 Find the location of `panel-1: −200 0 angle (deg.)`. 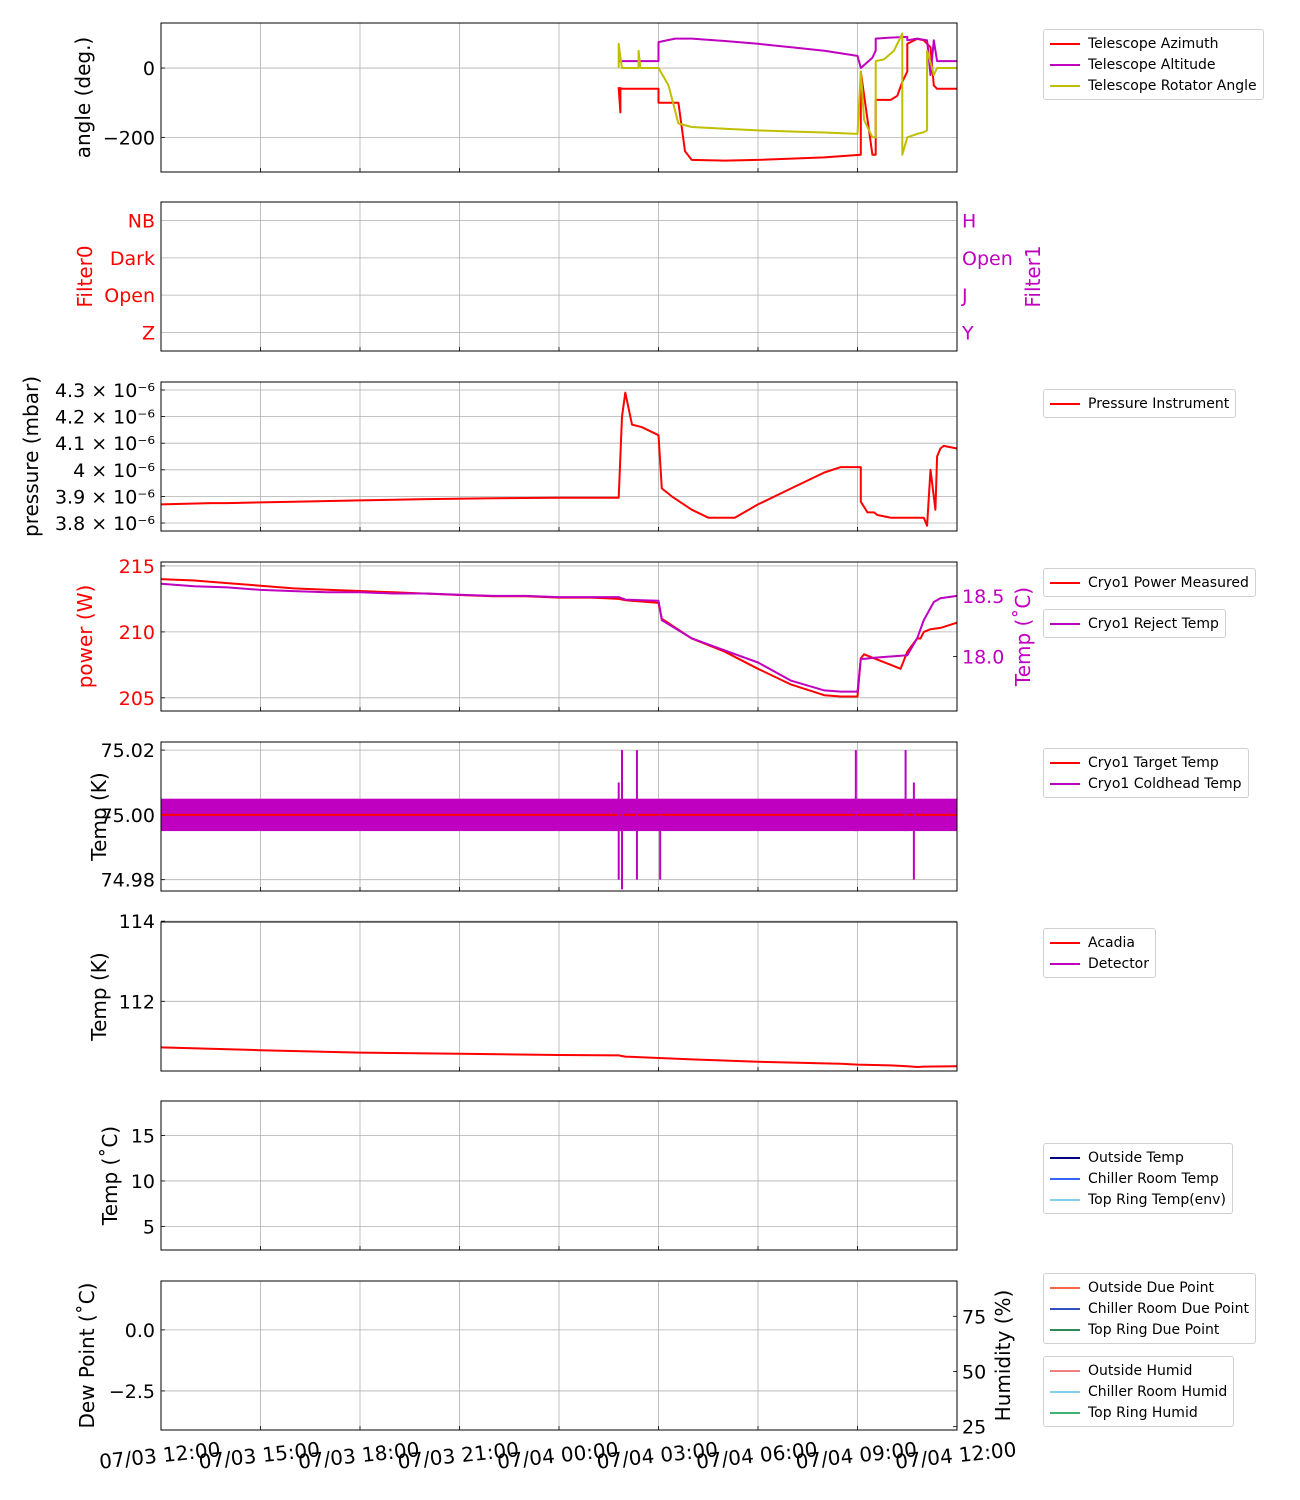

panel-1: −200 0 angle (deg.) is located at coordinates (514, 97).